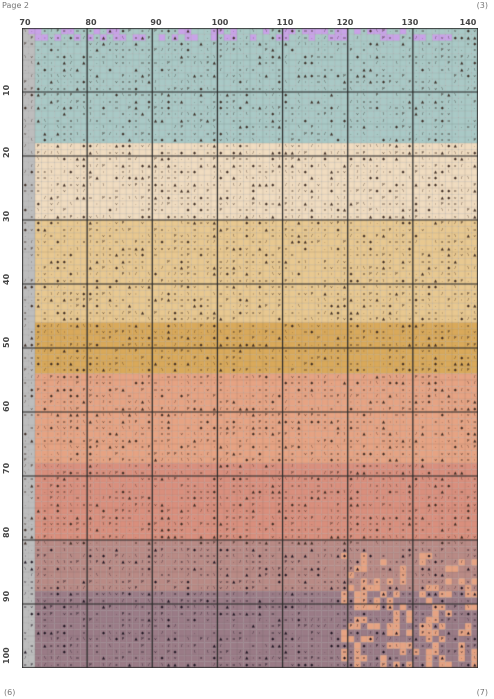  I want to click on row-number: 60, so click(6, 406).